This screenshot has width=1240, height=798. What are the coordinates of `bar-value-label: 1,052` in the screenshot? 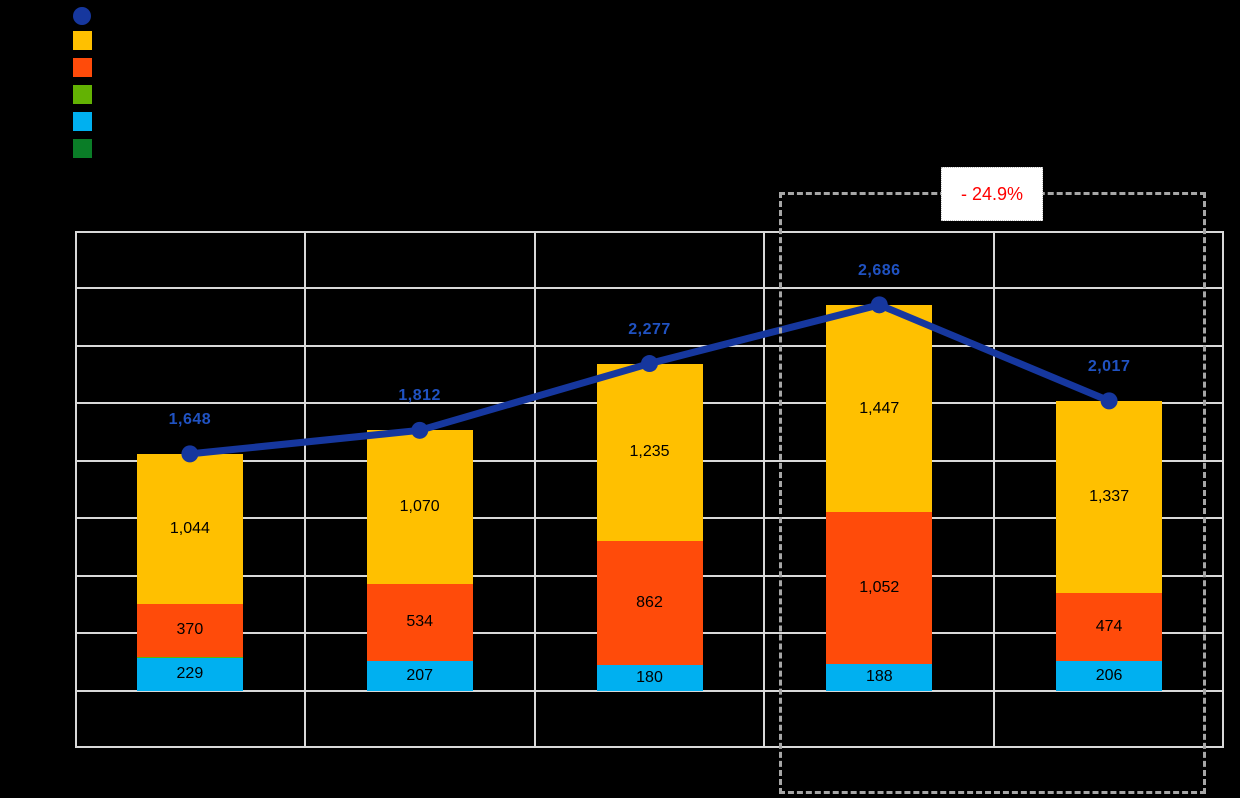 It's located at (879, 588).